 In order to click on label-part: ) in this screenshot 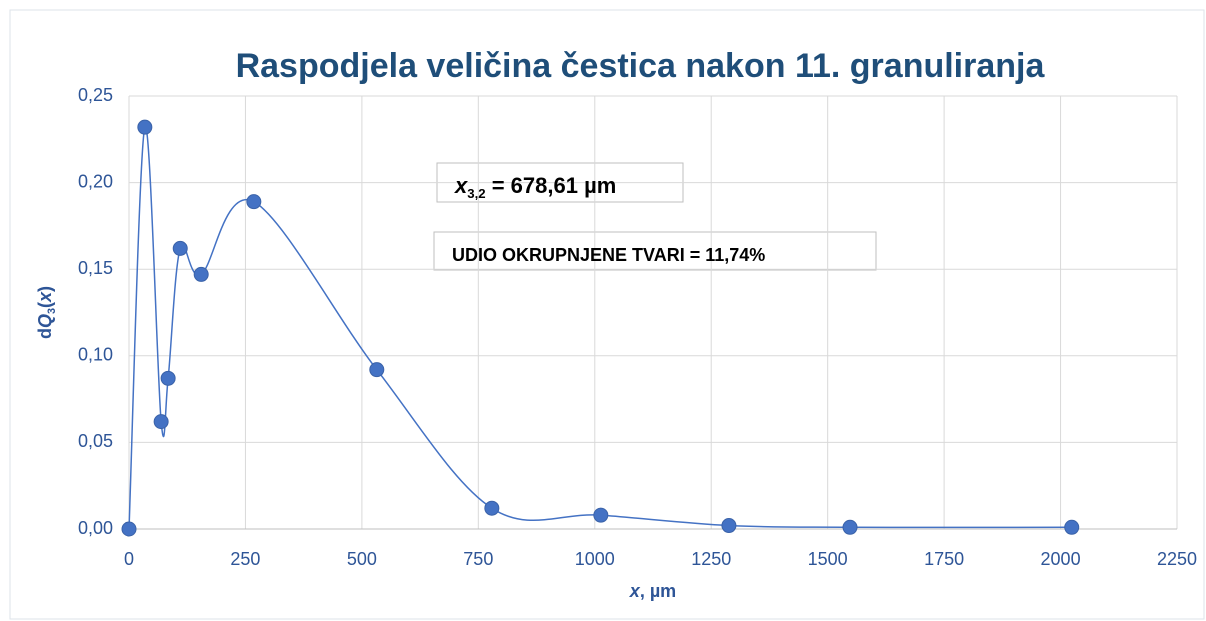, I will do `click(45, 289)`.